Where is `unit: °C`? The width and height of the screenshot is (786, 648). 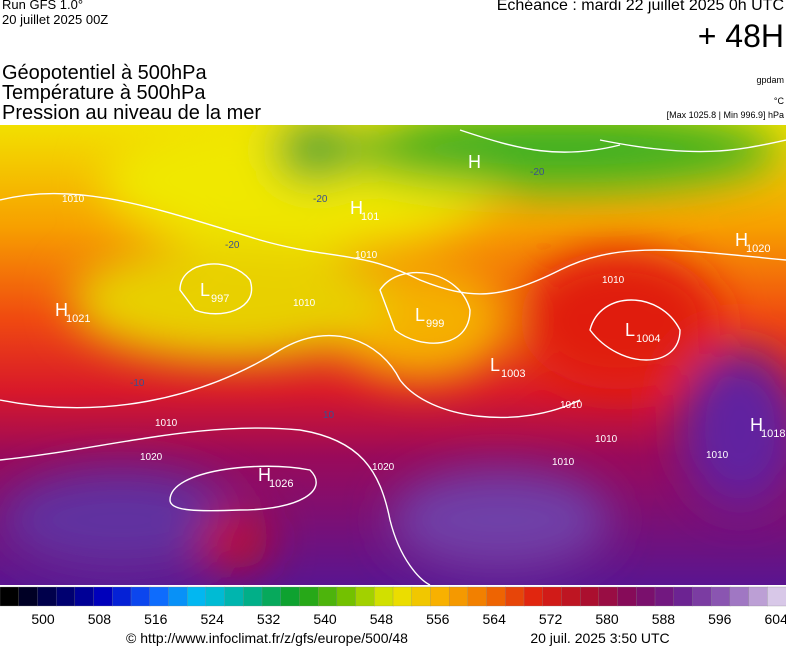 unit: °C is located at coordinates (778, 101).